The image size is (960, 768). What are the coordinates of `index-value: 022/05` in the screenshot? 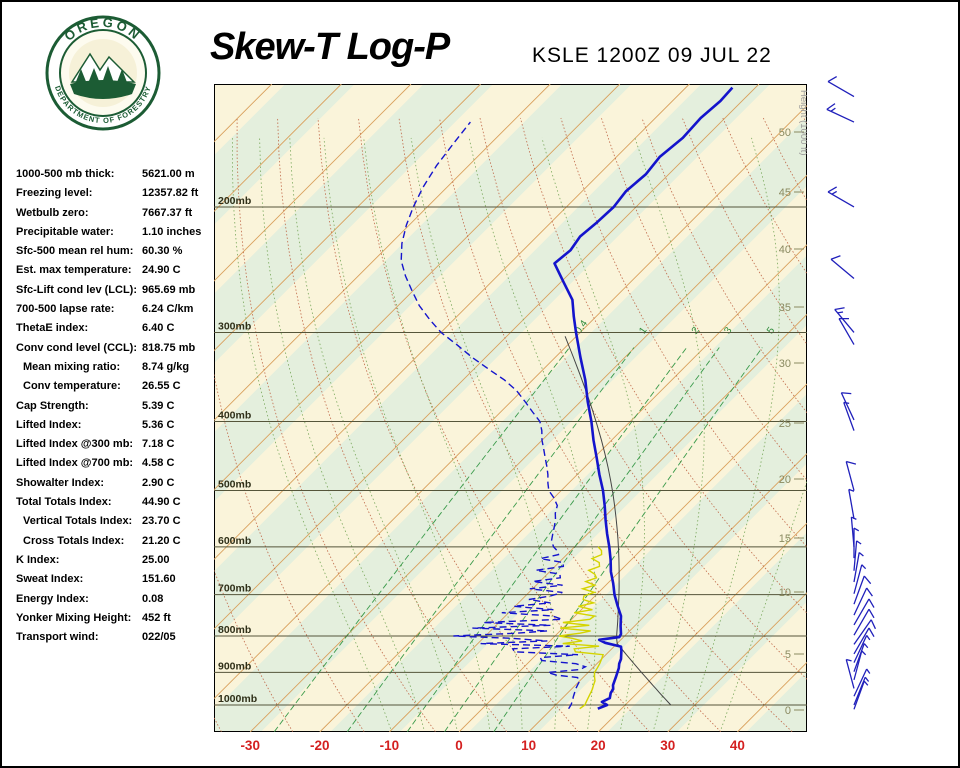 It's located at (159, 637).